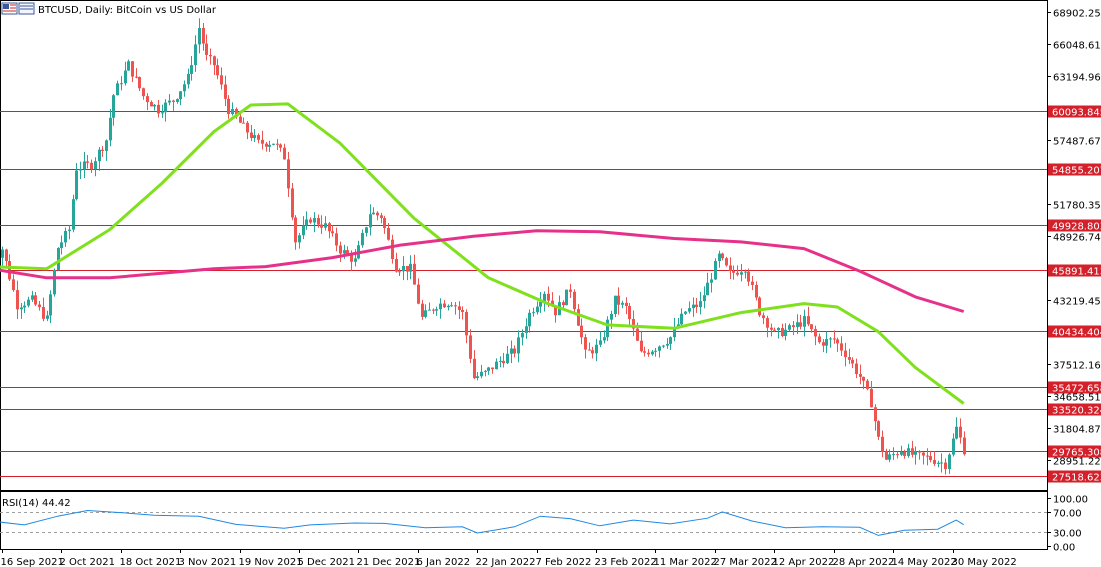  Describe the element at coordinates (1076, 113) in the screenshot. I see `level-label: 60093.845` at that location.